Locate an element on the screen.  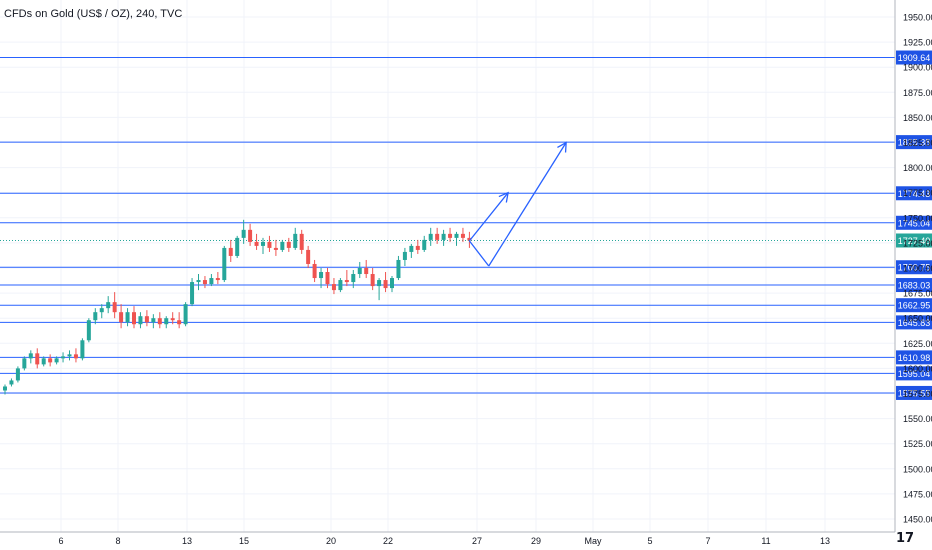
last-price-badge is located at coordinates (914, 240).